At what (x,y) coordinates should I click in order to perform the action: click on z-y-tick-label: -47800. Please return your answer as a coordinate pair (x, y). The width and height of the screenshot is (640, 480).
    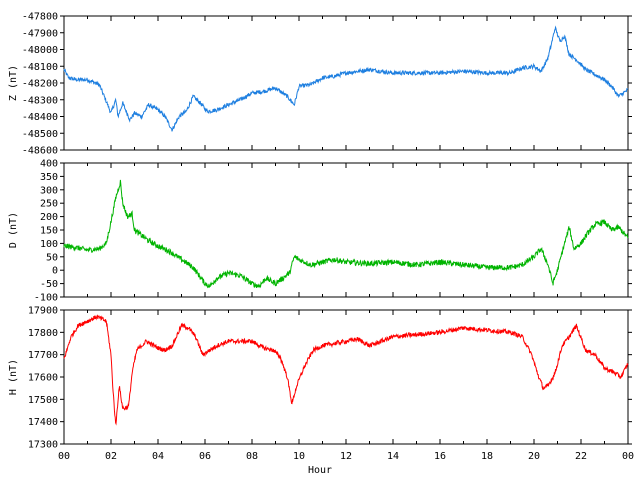
    Looking at the image, I should click on (40, 17).